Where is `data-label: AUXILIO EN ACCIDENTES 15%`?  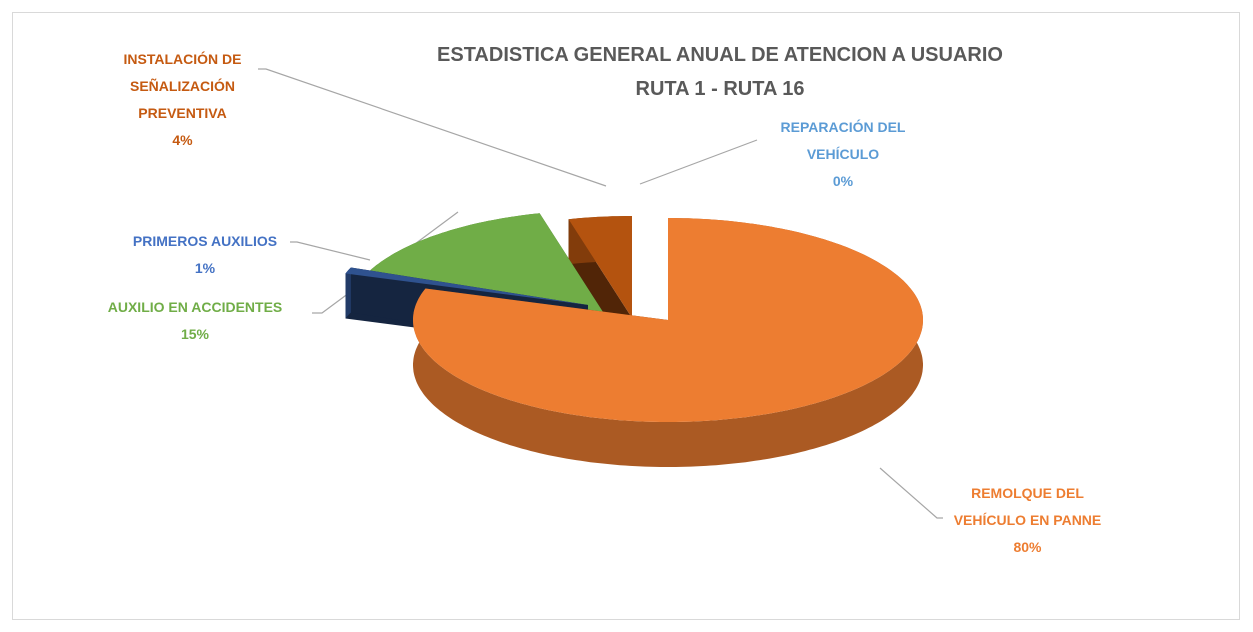
data-label: AUXILIO EN ACCIDENTES 15% is located at coordinates (195, 321).